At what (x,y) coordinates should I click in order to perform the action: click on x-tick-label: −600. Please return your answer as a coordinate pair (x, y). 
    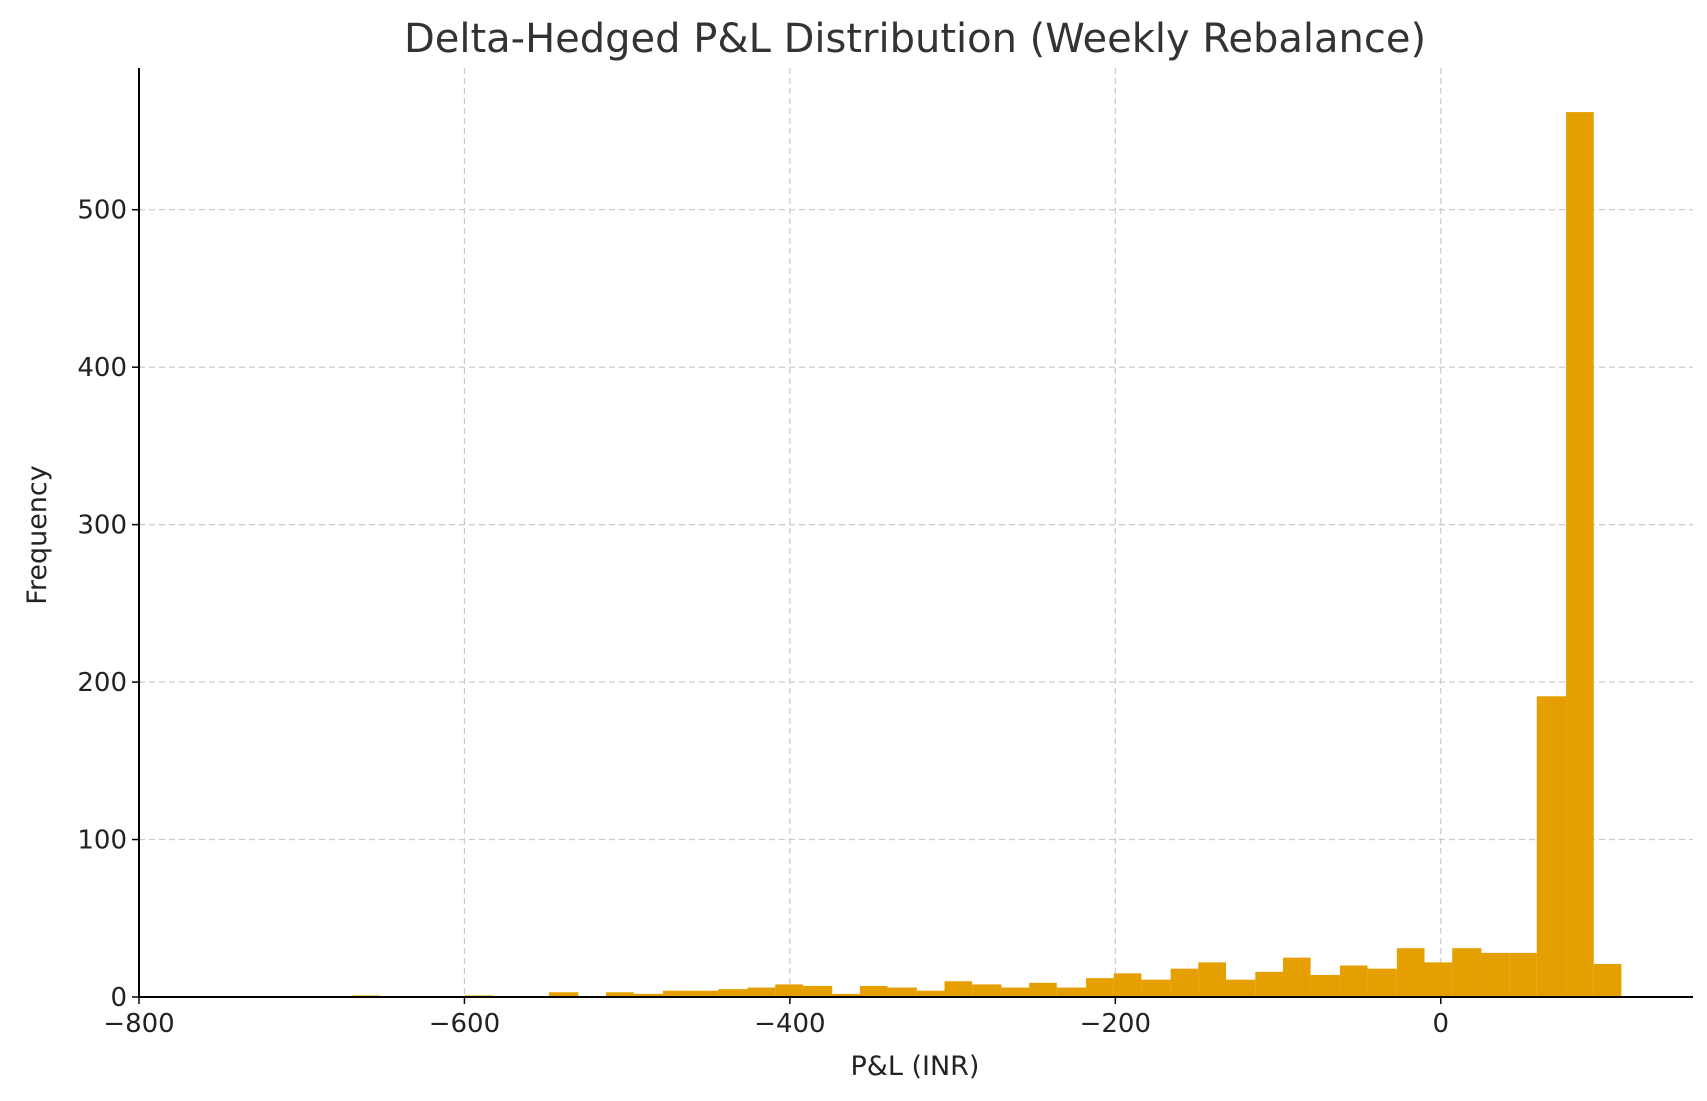
    Looking at the image, I should click on (464, 1024).